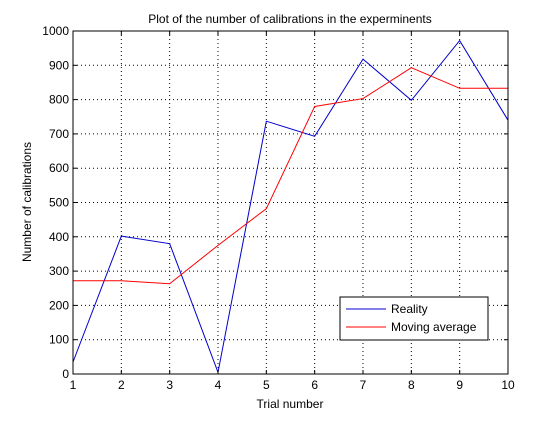 The image size is (560, 425). What do you see at coordinates (59, 340) in the screenshot?
I see `y-tick-label: 100` at bounding box center [59, 340].